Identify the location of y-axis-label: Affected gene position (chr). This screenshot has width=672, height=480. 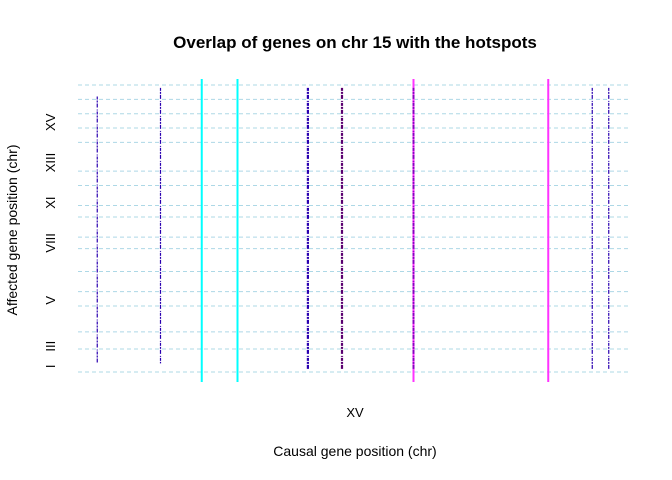
(12, 230).